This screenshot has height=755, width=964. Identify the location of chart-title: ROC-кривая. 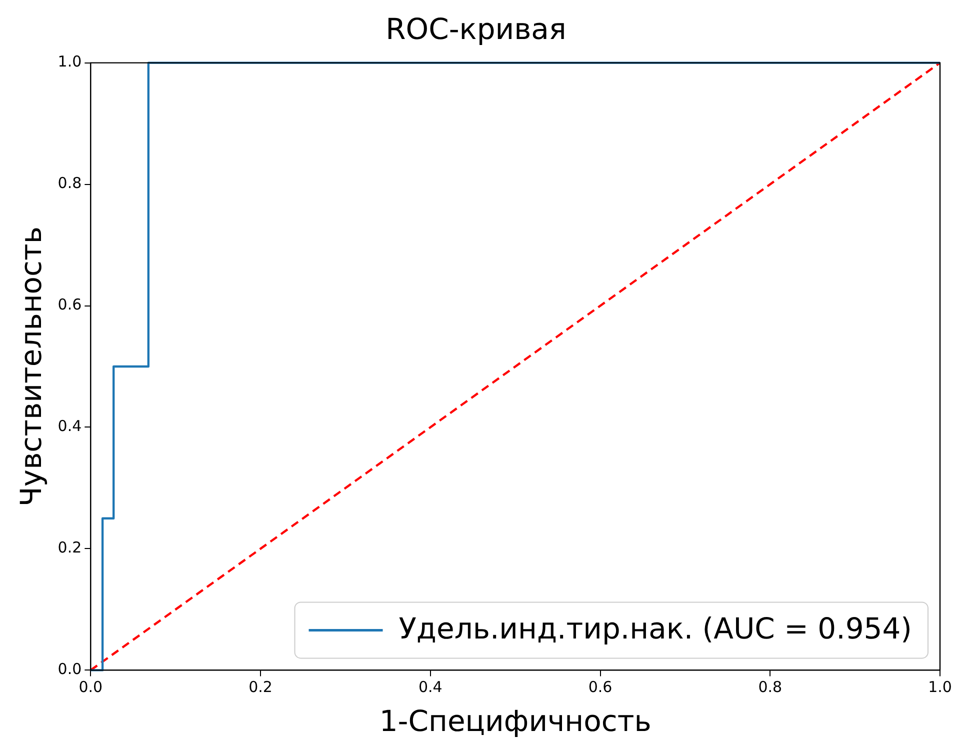
(476, 29).